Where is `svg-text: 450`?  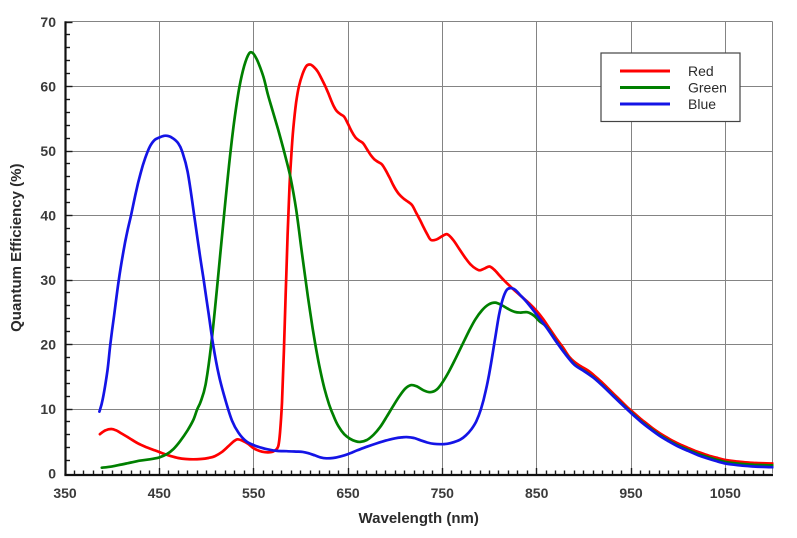 svg-text: 450 is located at coordinates (160, 493).